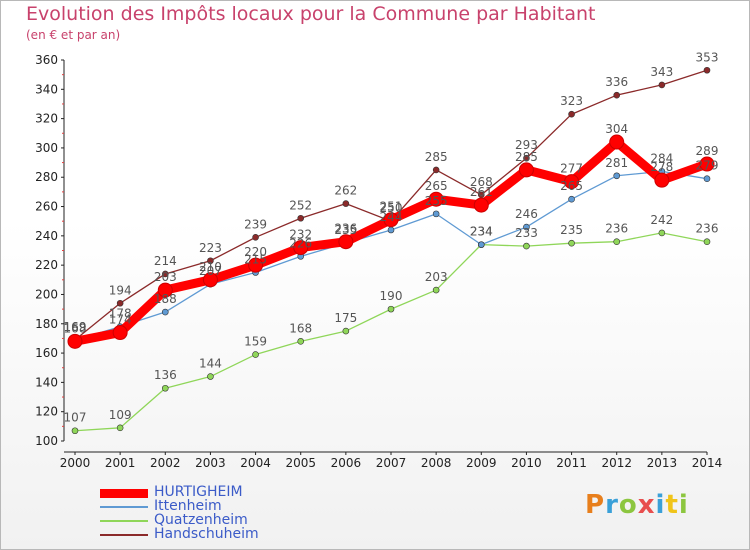 The height and width of the screenshot is (550, 750). What do you see at coordinates (481, 192) in the screenshot?
I see `data-label: 261` at bounding box center [481, 192].